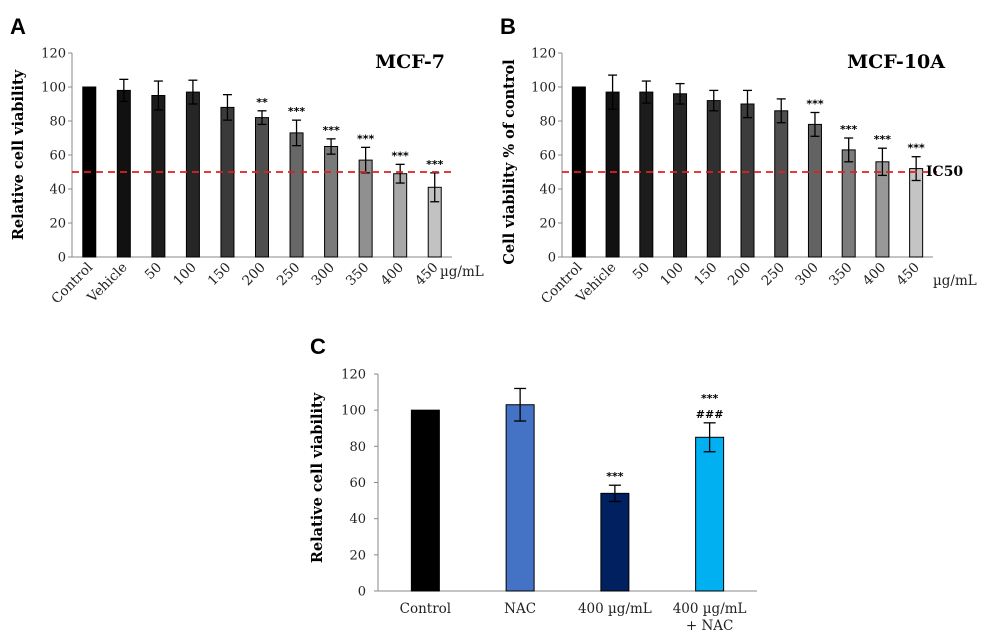  Describe the element at coordinates (710, 626) in the screenshot. I see `x-tick-label: + NAC` at that location.